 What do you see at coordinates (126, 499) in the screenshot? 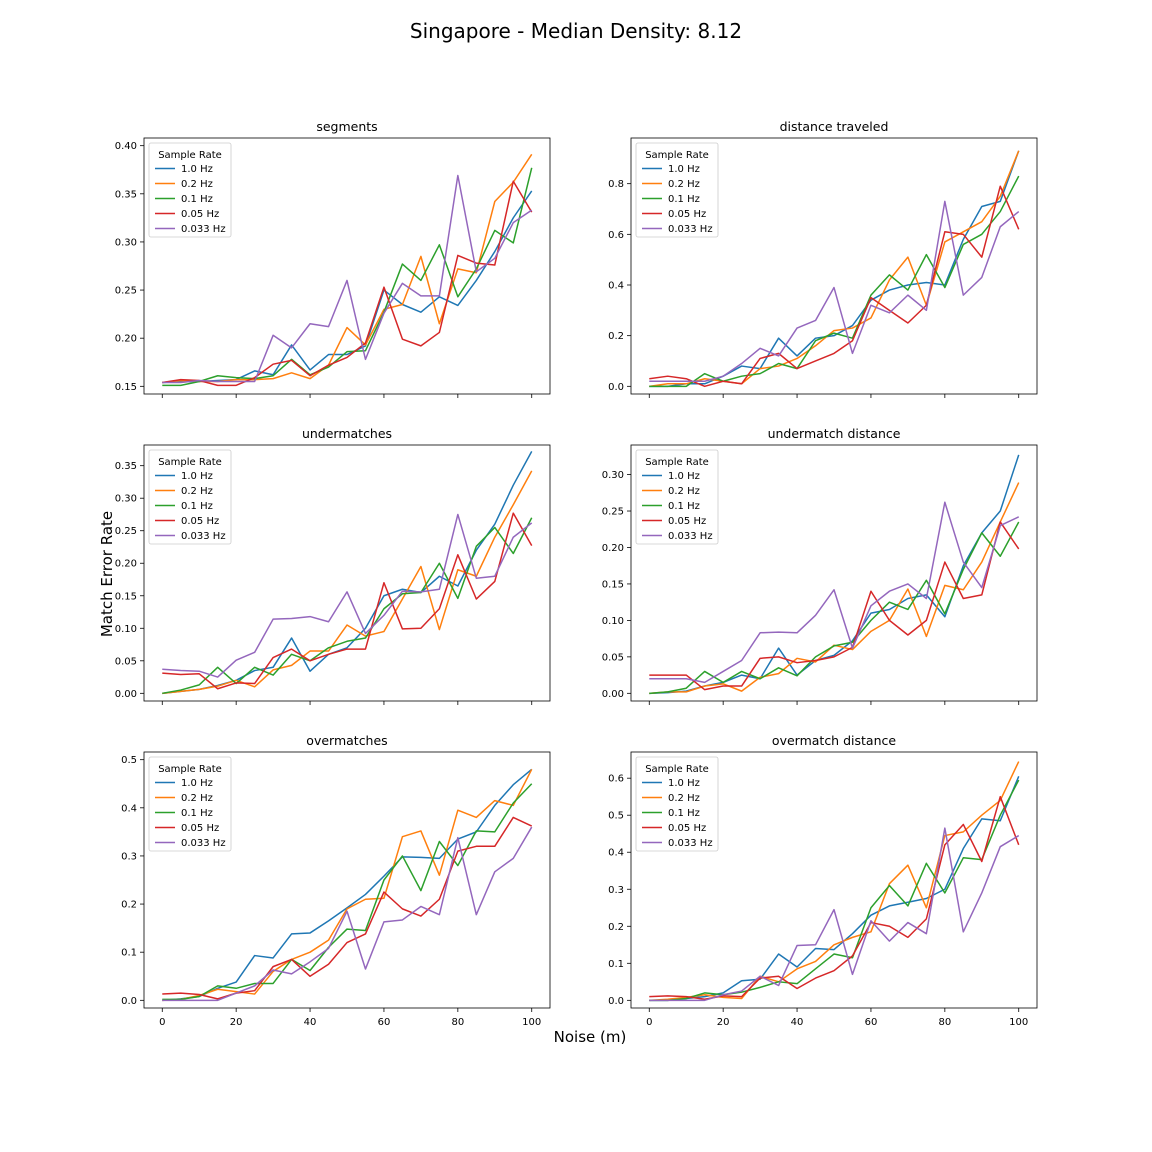
I see `y-tick-label: 0.30` at bounding box center [126, 499].